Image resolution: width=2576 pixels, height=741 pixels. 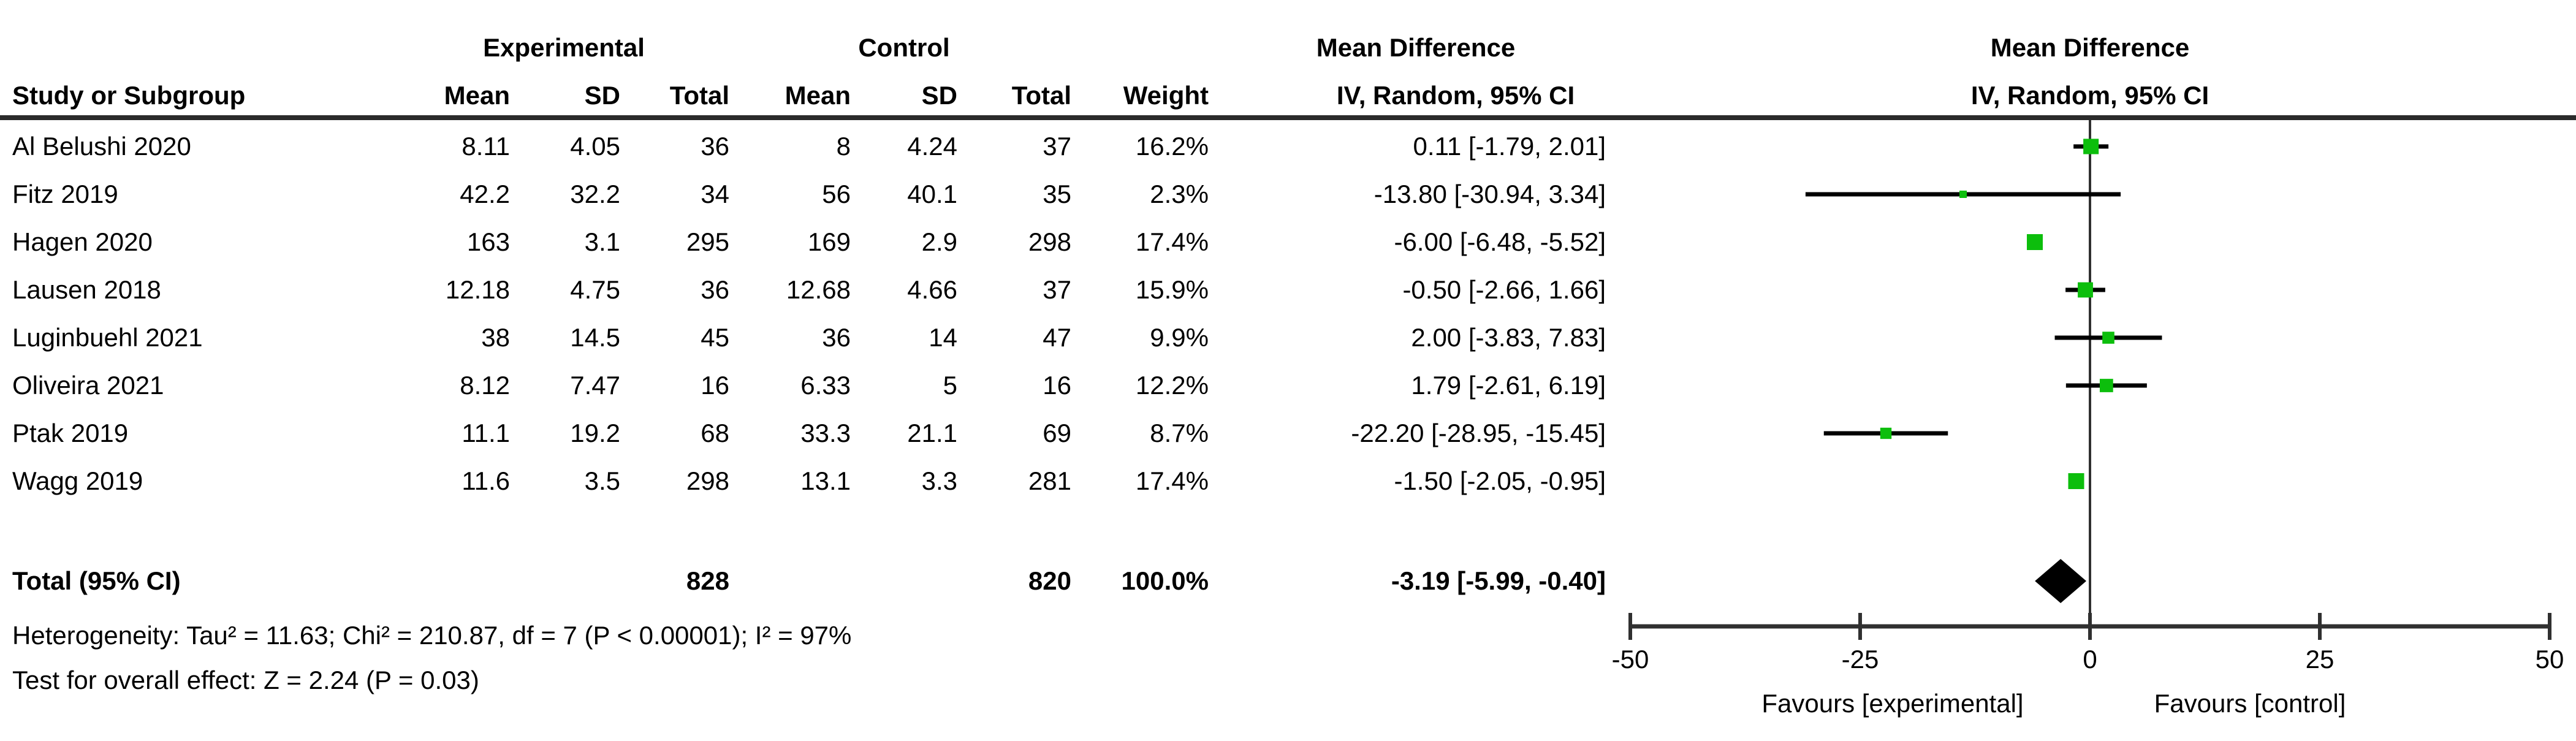 What do you see at coordinates (939, 96) in the screenshot?
I see `ctrl-sd-header: SD` at bounding box center [939, 96].